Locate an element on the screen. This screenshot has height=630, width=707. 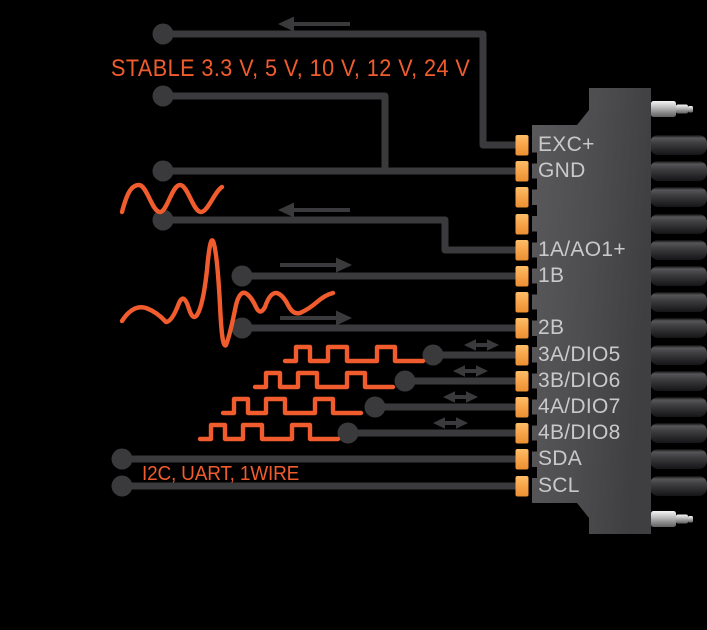
wire-gnd-branch is located at coordinates (276, 131).